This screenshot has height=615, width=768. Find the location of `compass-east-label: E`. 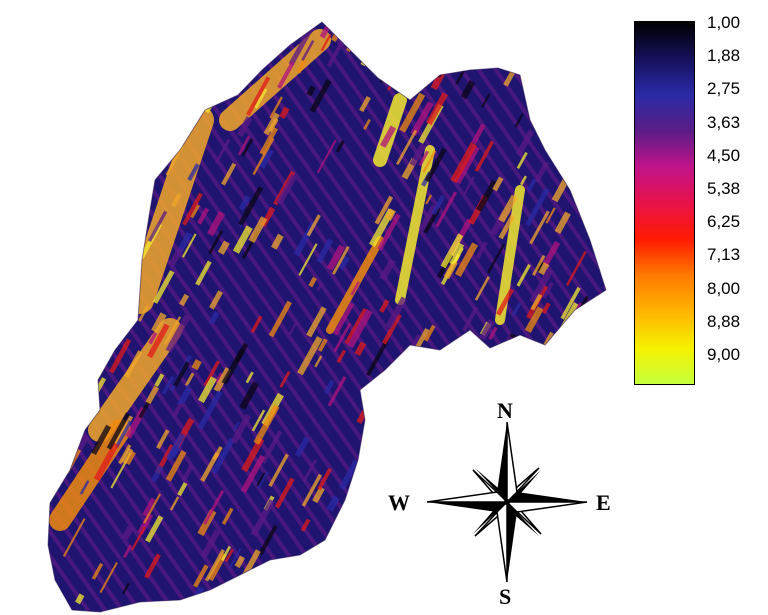

compass-east-label: E is located at coordinates (603, 502).